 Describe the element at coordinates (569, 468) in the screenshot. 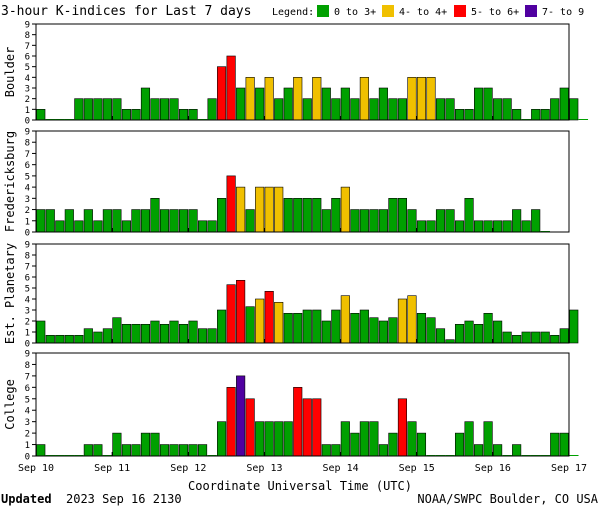

I see `x-tick-label: Sep 17` at that location.